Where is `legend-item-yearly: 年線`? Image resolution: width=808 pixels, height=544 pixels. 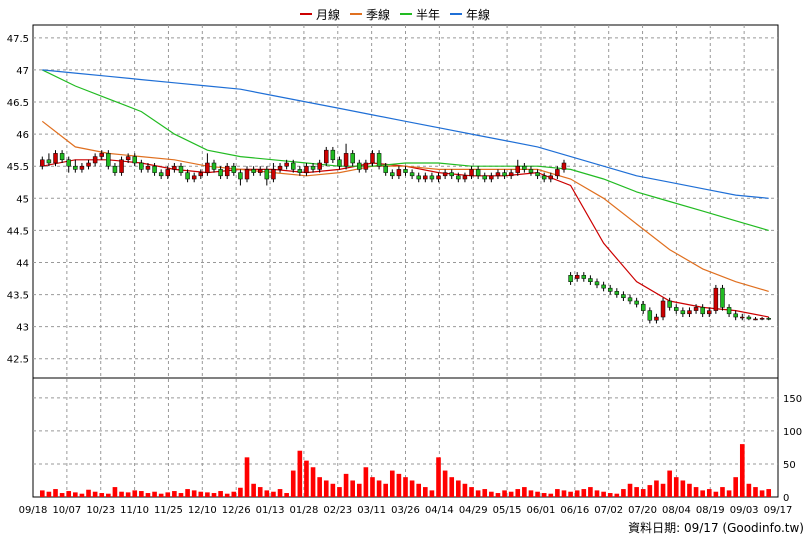 legend-item-yearly: 年線 is located at coordinates (470, 14).